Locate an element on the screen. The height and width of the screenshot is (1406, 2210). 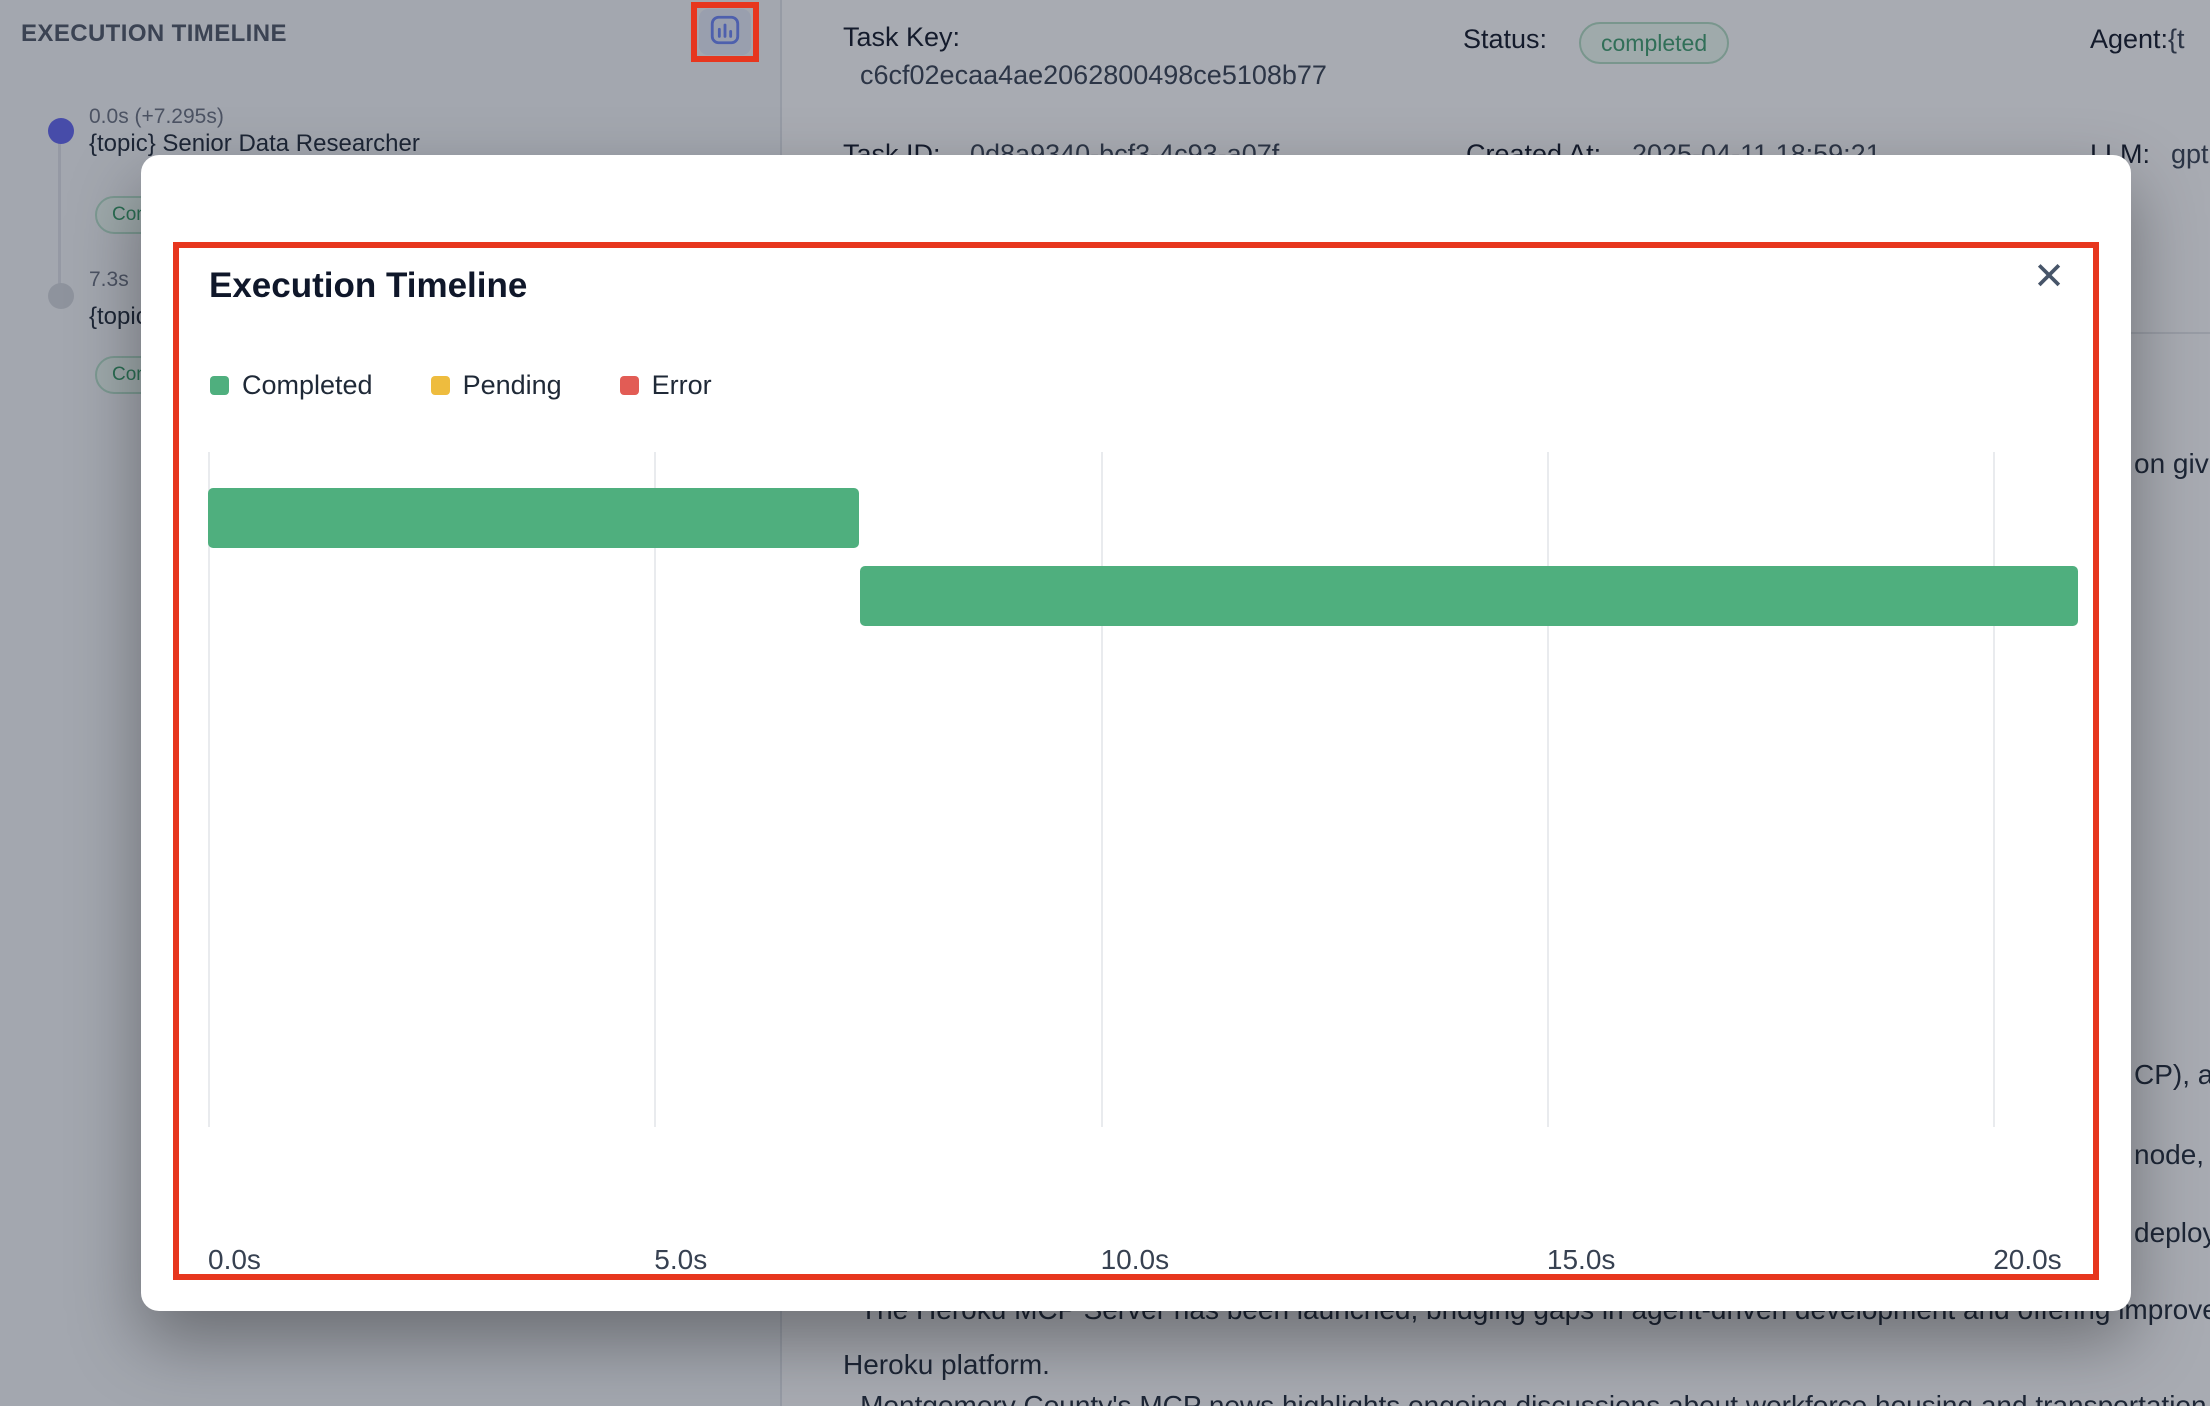
legend-item: Completed is located at coordinates (291, 385).